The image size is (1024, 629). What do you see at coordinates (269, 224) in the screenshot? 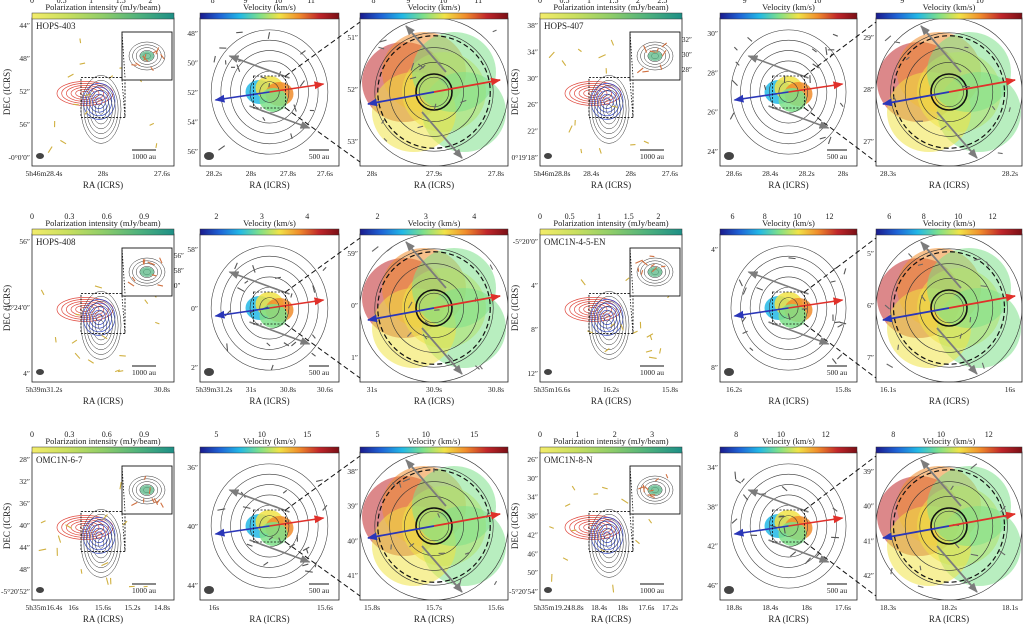
I see `colorbar-vel-hops408-vel: Velocity (km/s) 2 3 4` at bounding box center [269, 224].